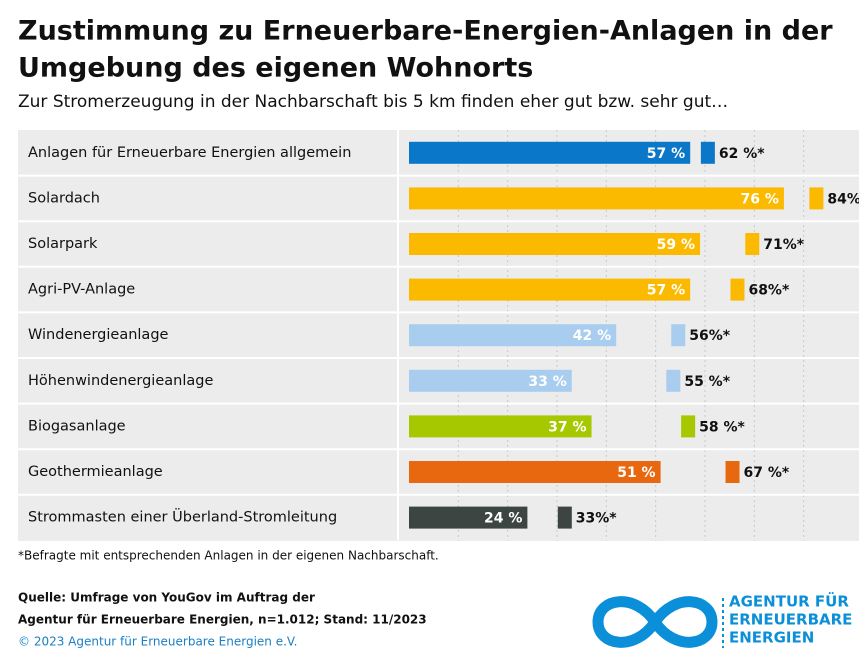 The image size is (859, 650). Describe the element at coordinates (771, 638) in the screenshot. I see `logo-text: ENERGIEN` at that location.